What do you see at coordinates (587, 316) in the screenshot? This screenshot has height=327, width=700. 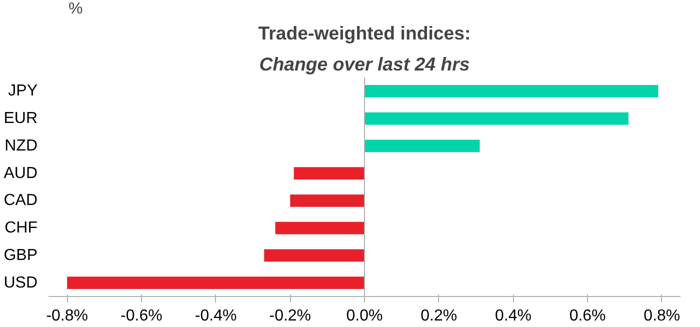 I see `x-tick-label: 0.6%` at bounding box center [587, 316].